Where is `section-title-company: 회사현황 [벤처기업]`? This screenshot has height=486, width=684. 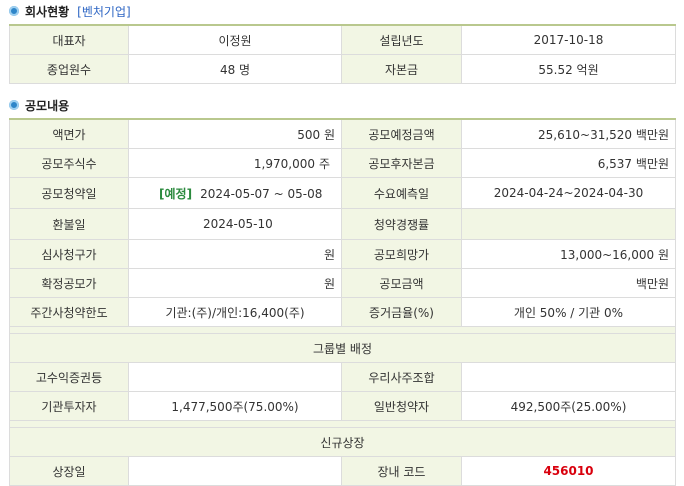 section-title-company: 회사현황 [벤처기업] is located at coordinates (70, 11).